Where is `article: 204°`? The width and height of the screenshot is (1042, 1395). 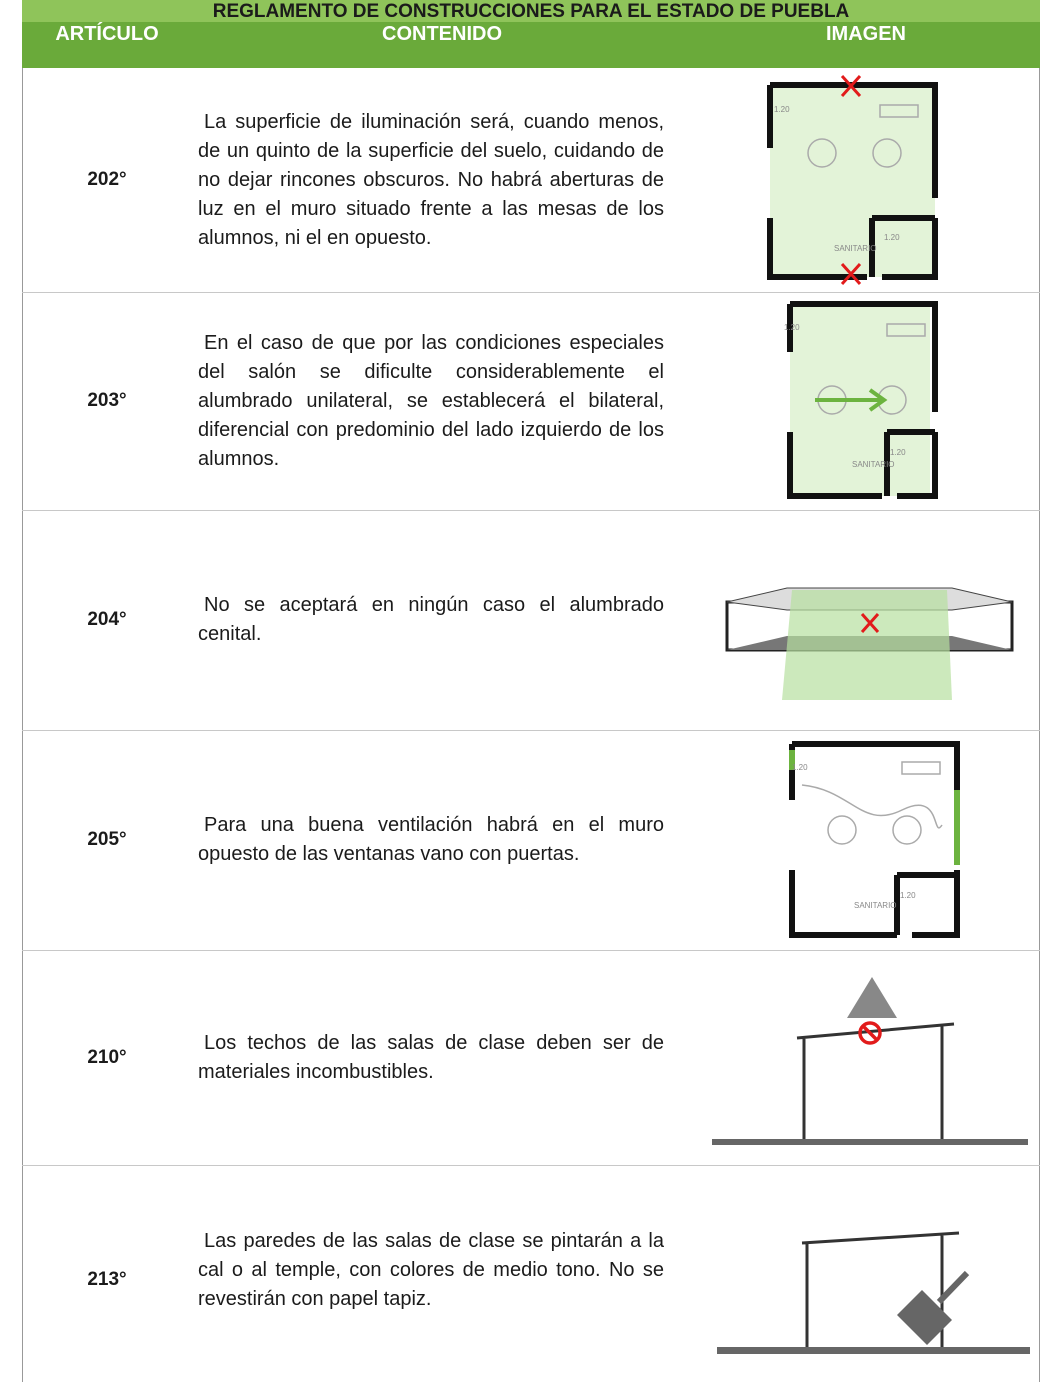
article: 204° is located at coordinates (107, 619).